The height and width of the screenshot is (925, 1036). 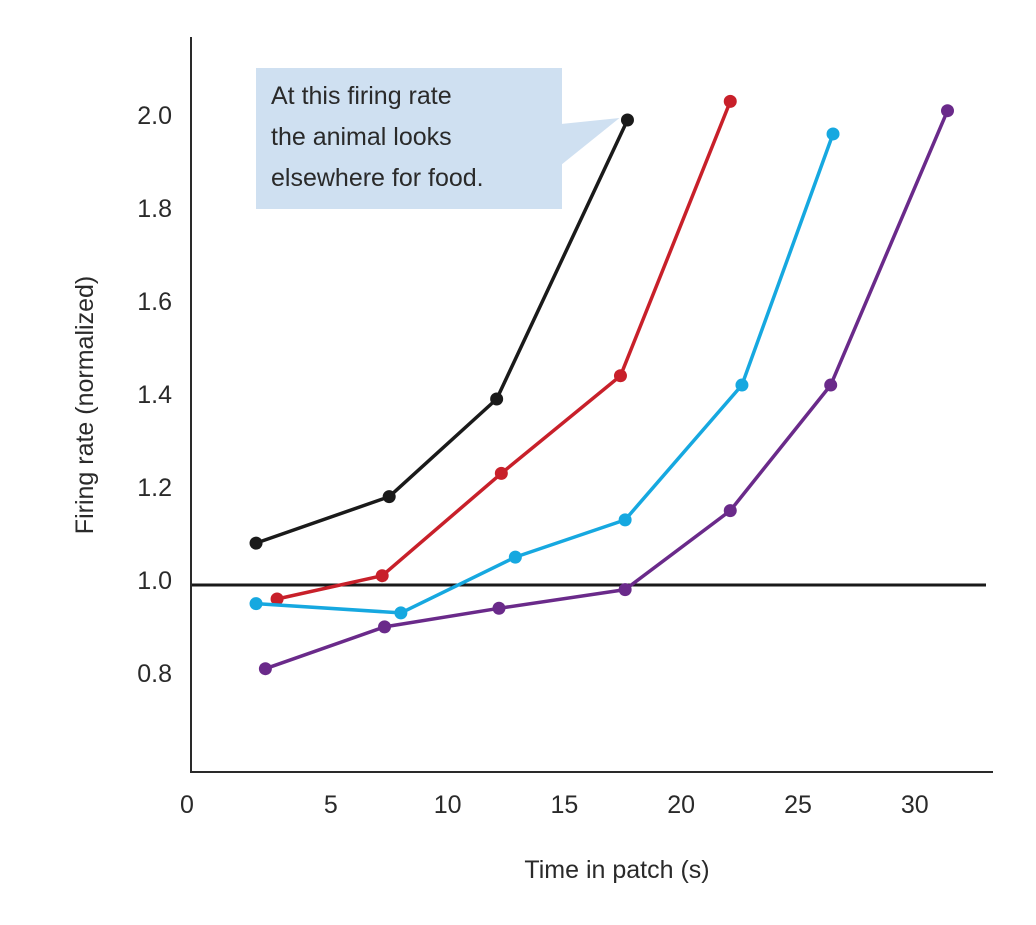 What do you see at coordinates (85, 405) in the screenshot?
I see `y-axis-title: Firing rate (normalized)` at bounding box center [85, 405].